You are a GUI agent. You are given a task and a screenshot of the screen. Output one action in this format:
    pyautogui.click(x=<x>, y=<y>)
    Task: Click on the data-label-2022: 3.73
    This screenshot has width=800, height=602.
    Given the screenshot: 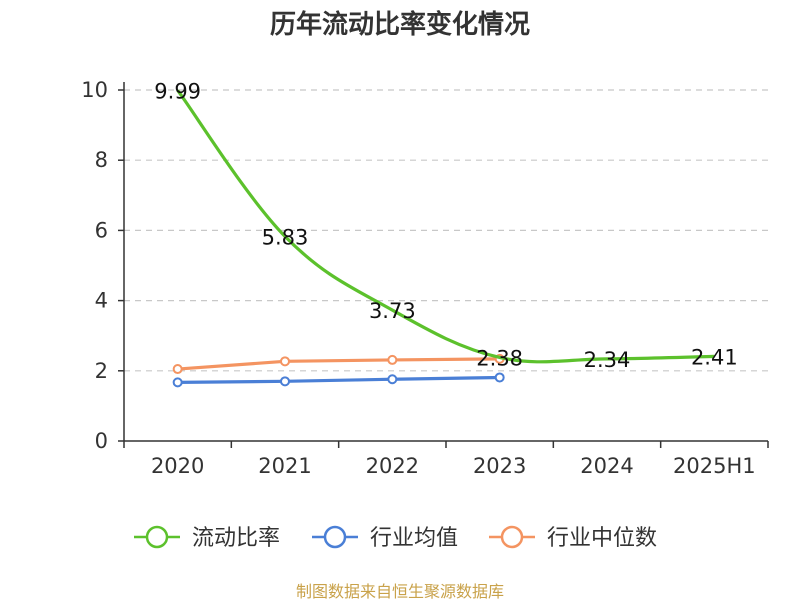 What is the action you would take?
    pyautogui.click(x=392, y=311)
    